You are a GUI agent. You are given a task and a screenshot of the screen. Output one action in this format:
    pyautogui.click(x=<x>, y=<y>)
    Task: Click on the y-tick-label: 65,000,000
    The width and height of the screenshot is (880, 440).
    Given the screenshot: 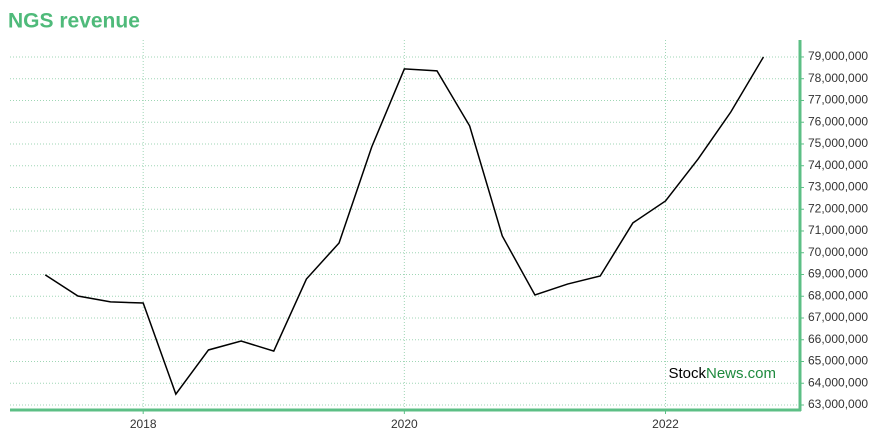 What is the action you would take?
    pyautogui.click(x=838, y=361)
    